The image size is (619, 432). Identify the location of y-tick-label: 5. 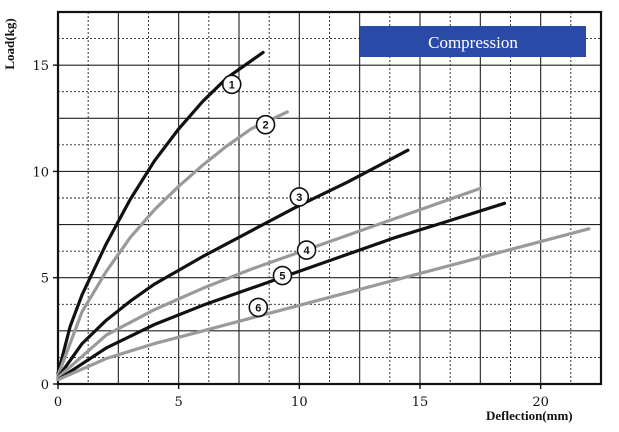
(45, 279).